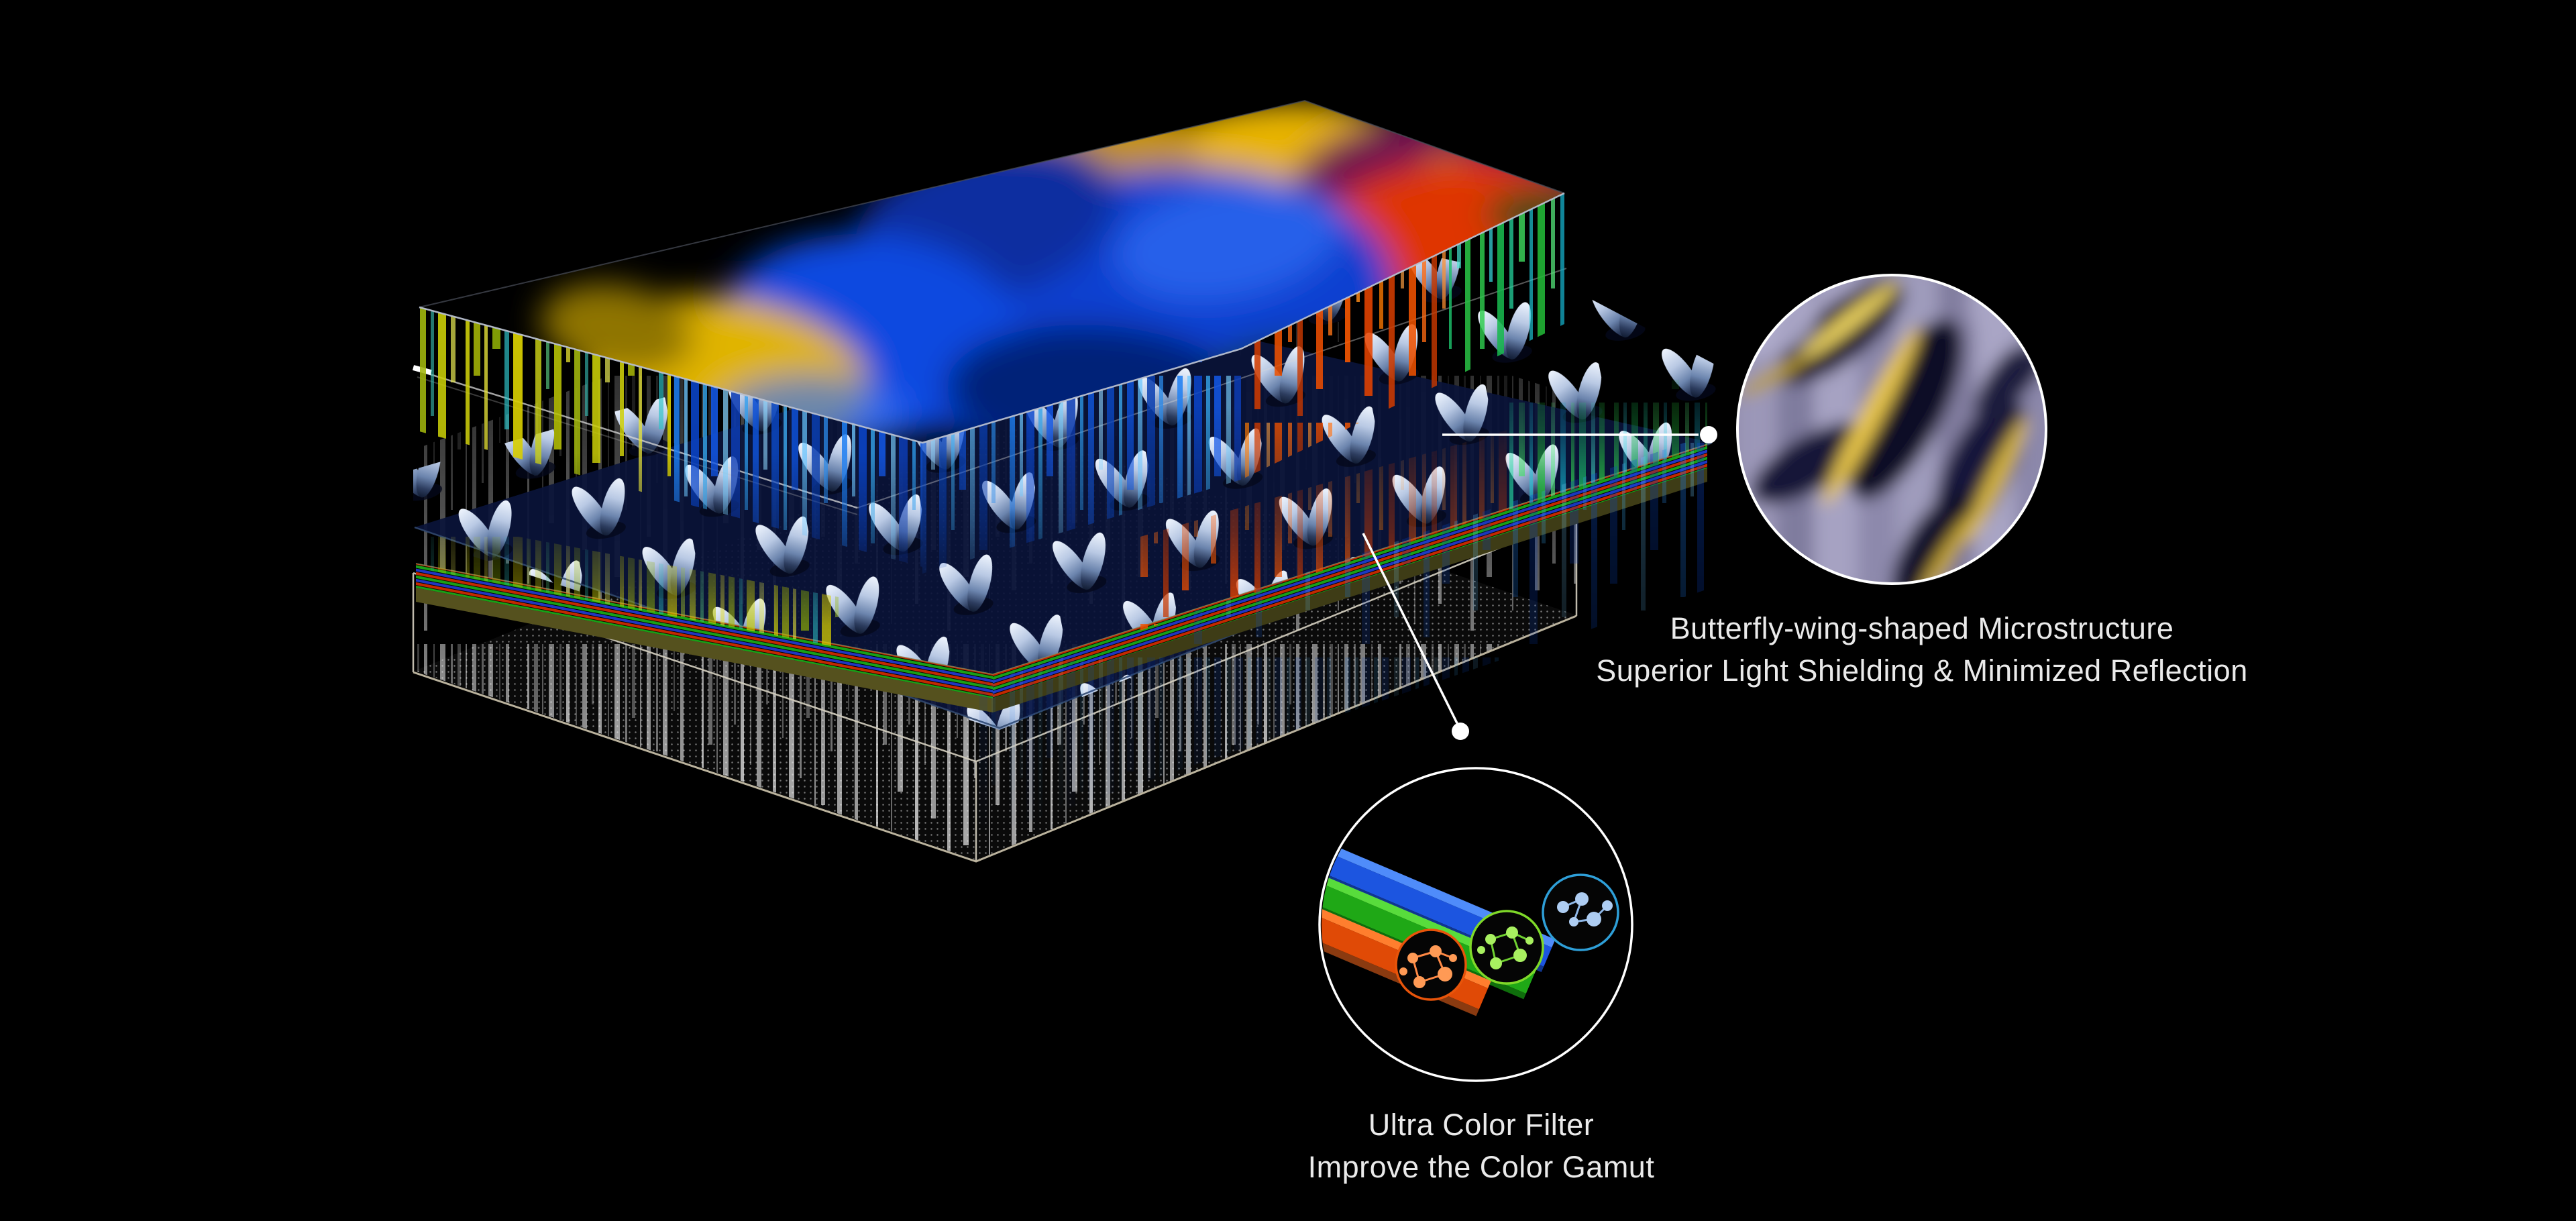  Describe the element at coordinates (1481, 1125) in the screenshot. I see `ultra-caption-line1: Ultra Color Filter` at that location.